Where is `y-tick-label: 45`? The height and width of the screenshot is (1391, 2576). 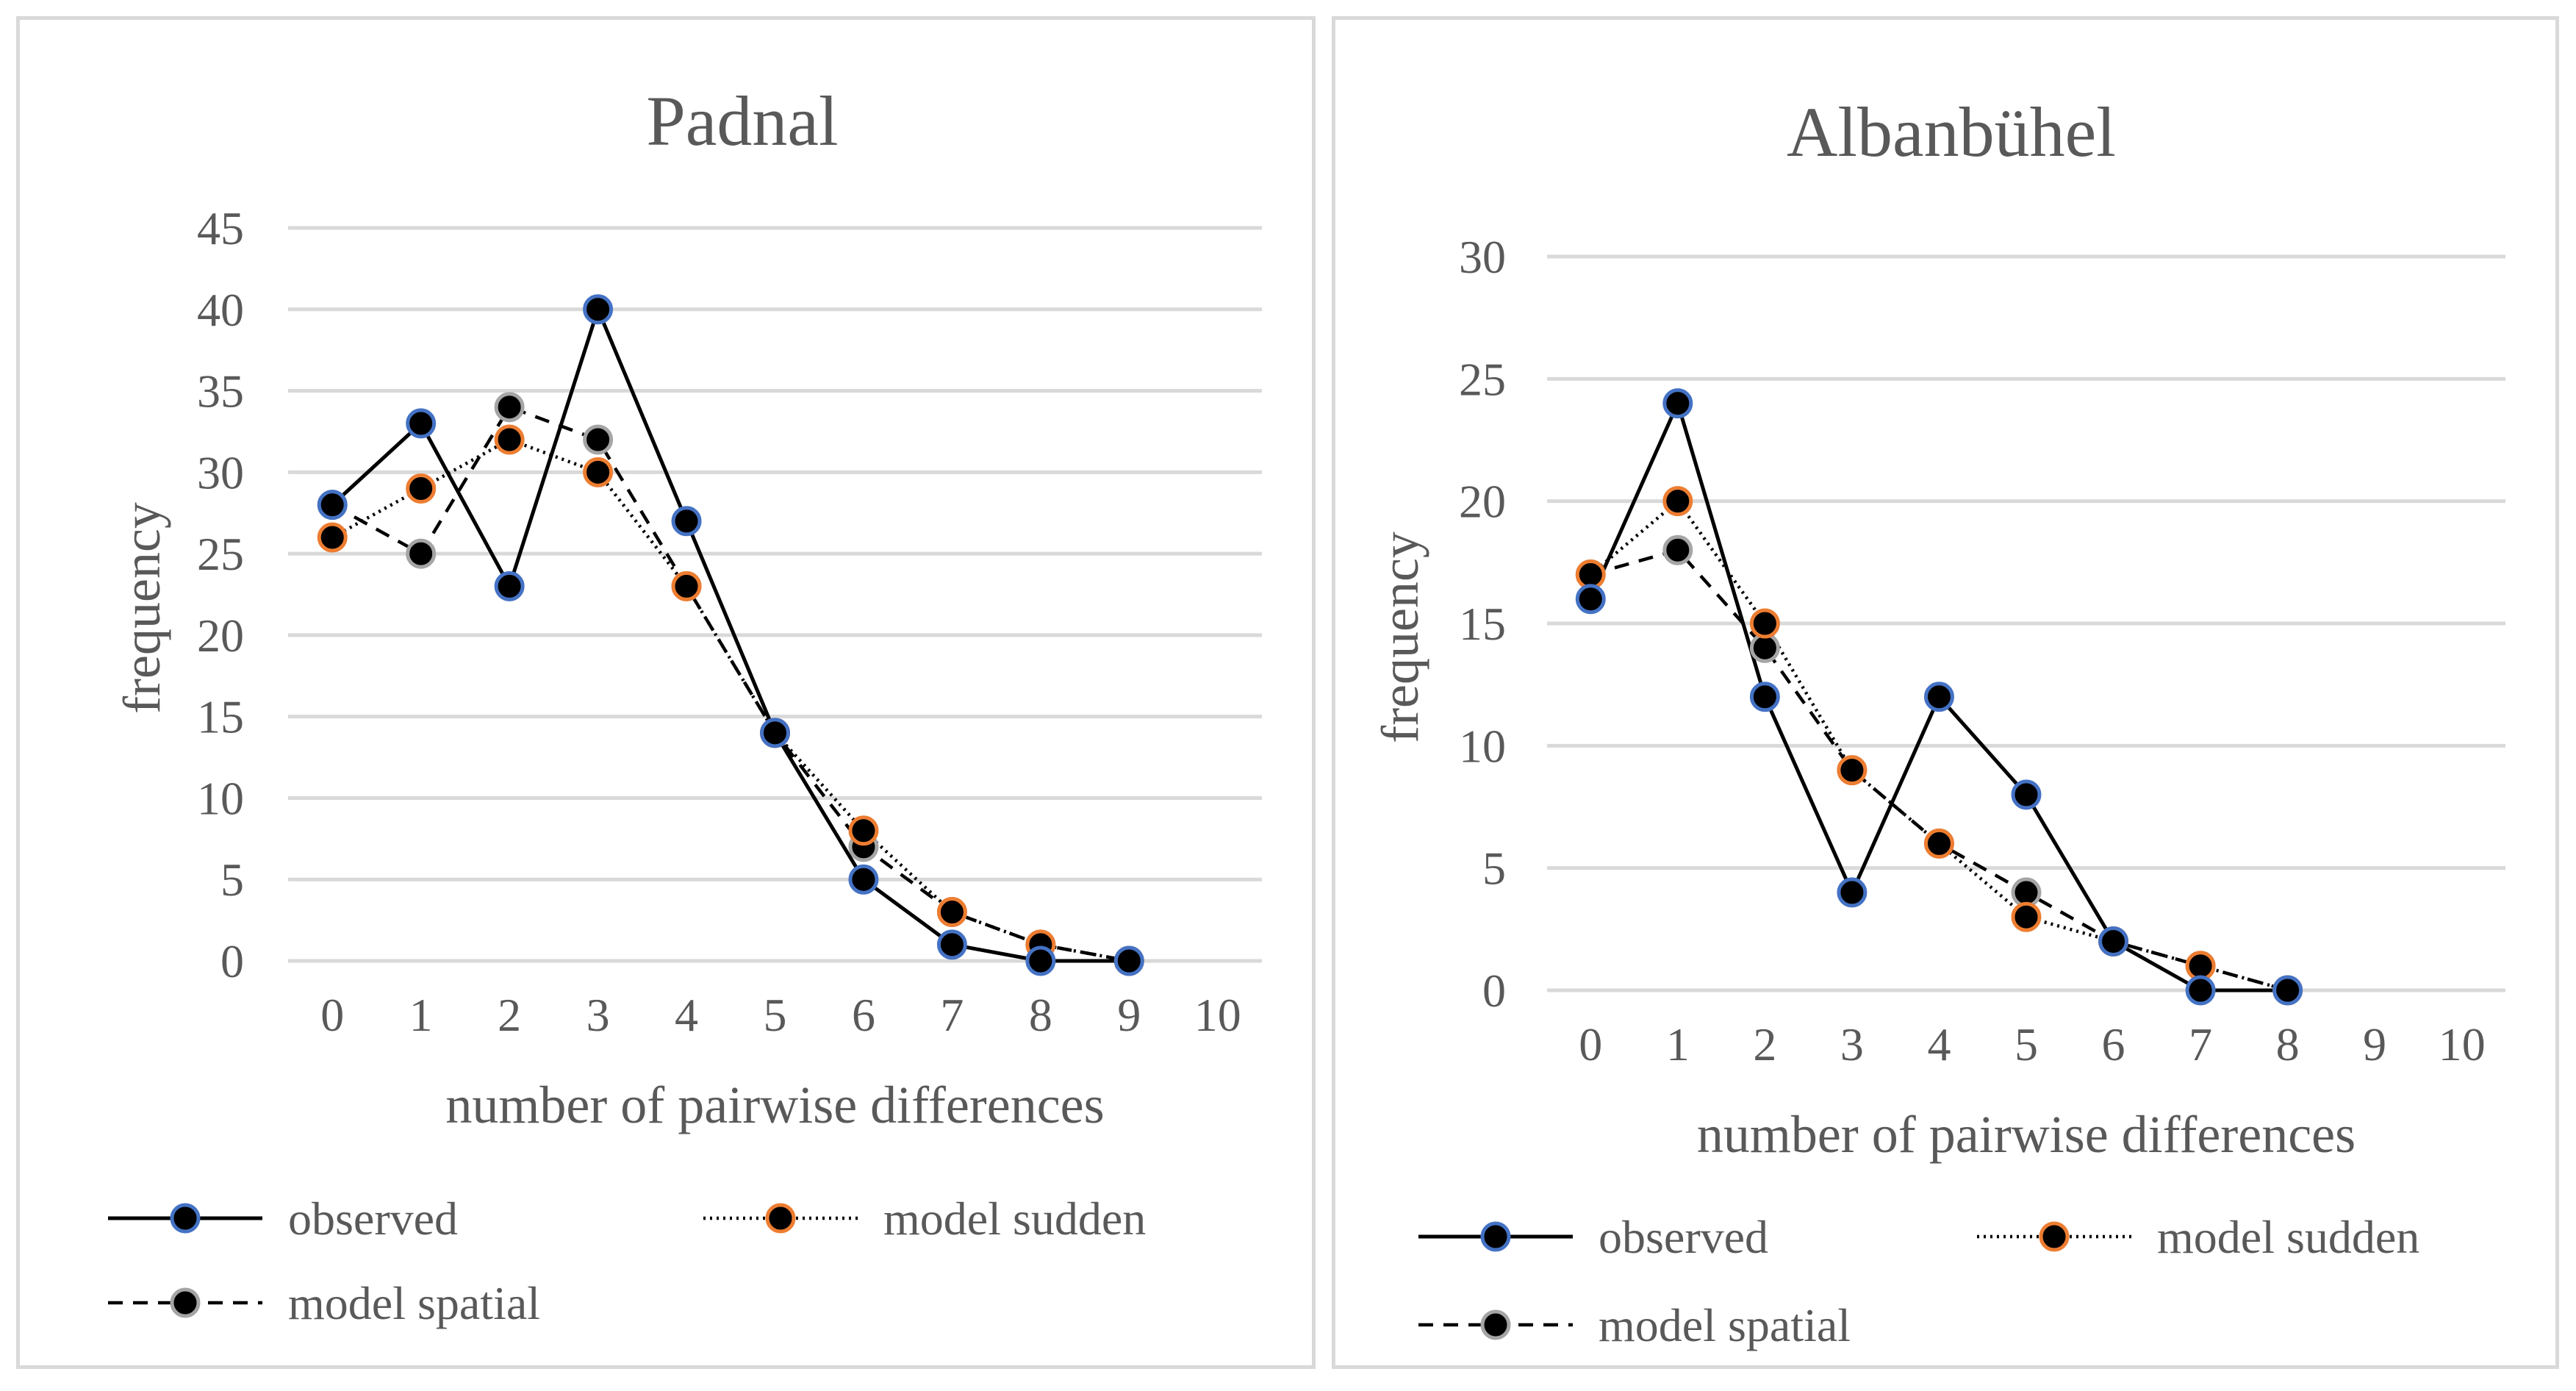
y-tick-label: 45 is located at coordinates (220, 228).